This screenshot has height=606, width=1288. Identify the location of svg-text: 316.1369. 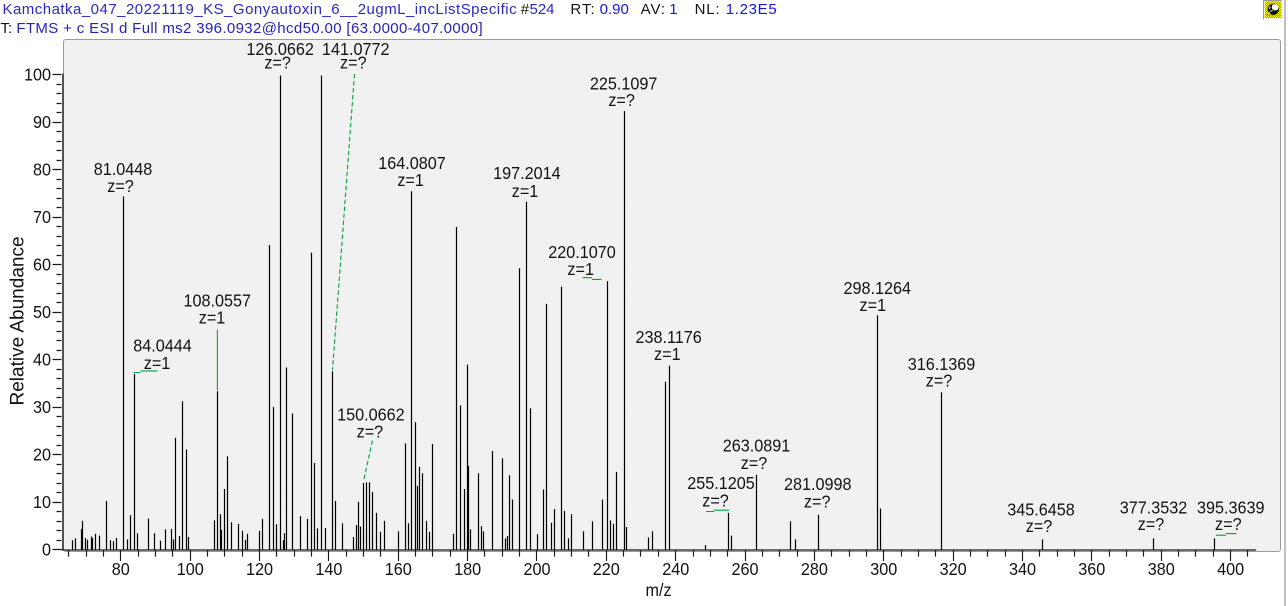
(942, 364).